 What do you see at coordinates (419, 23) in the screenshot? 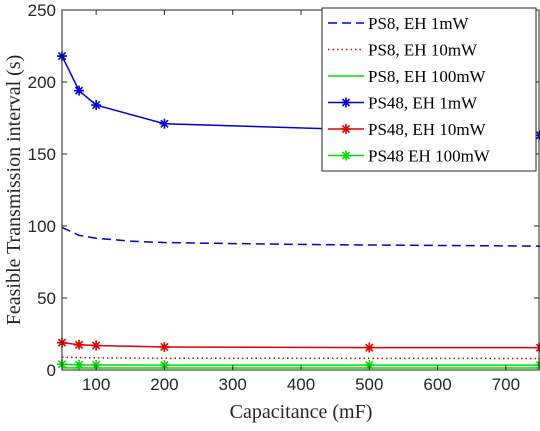
I see `legend-entry: PS8, EH 1mW` at bounding box center [419, 23].